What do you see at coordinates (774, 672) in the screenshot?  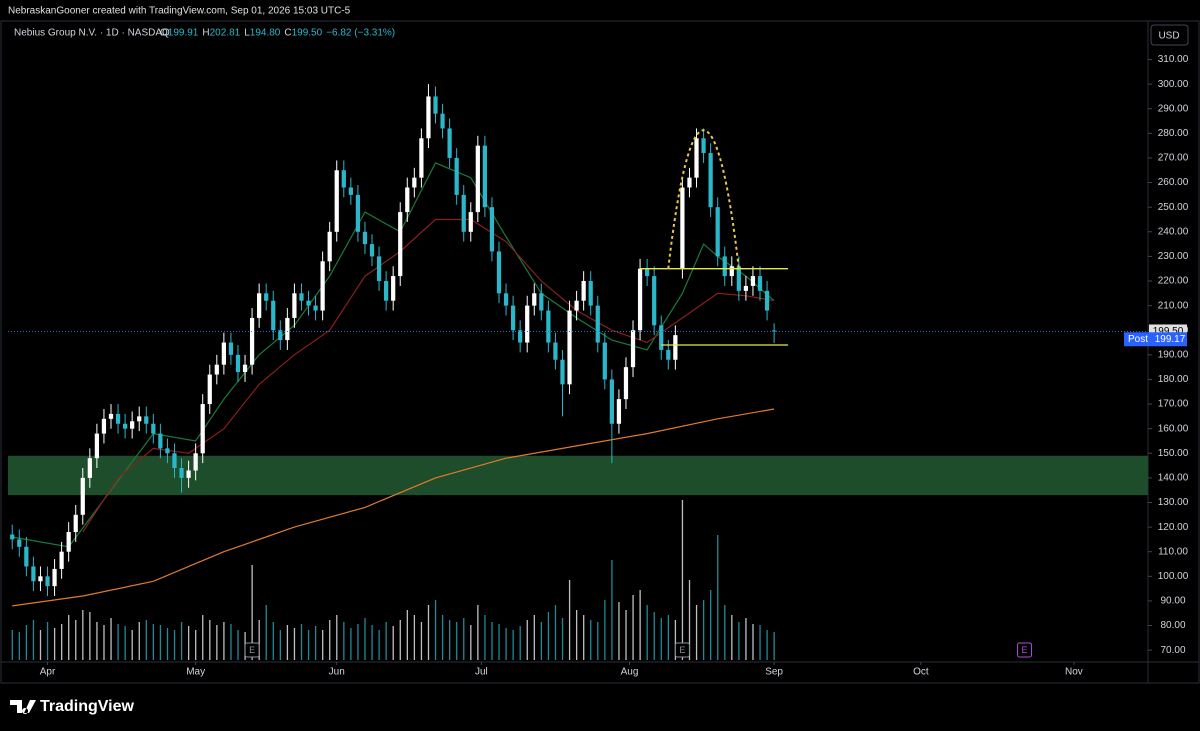 I see `x-tick-label: Sep` at bounding box center [774, 672].